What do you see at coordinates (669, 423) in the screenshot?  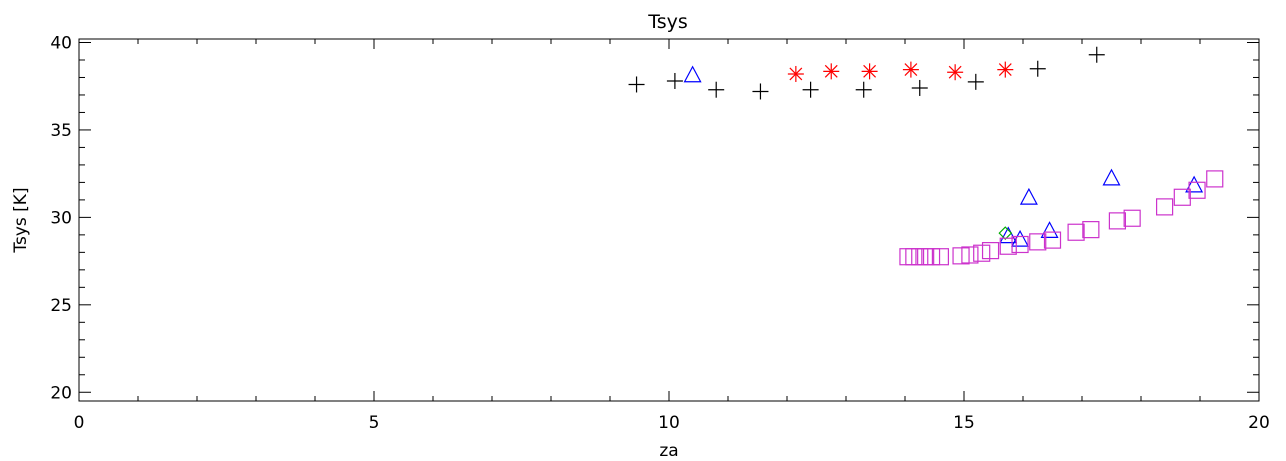 I see `x-tick-label: 10` at bounding box center [669, 423].